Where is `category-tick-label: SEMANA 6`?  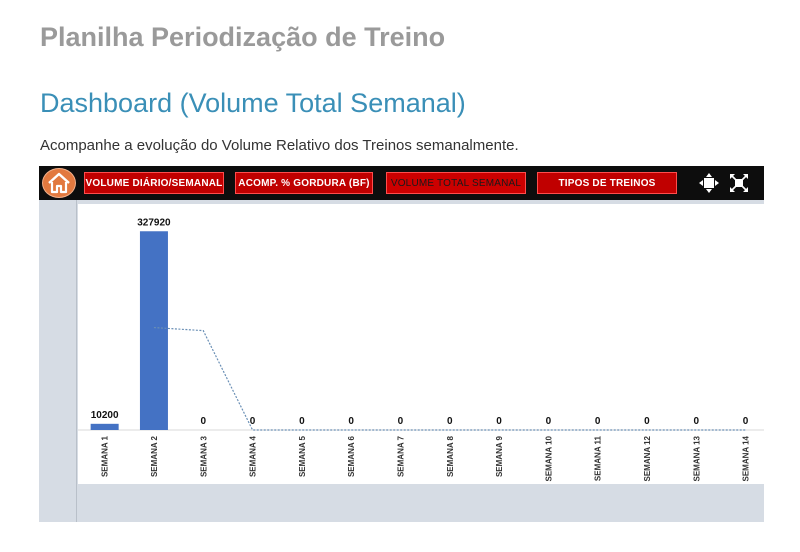 category-tick-label: SEMANA 6 is located at coordinates (351, 456).